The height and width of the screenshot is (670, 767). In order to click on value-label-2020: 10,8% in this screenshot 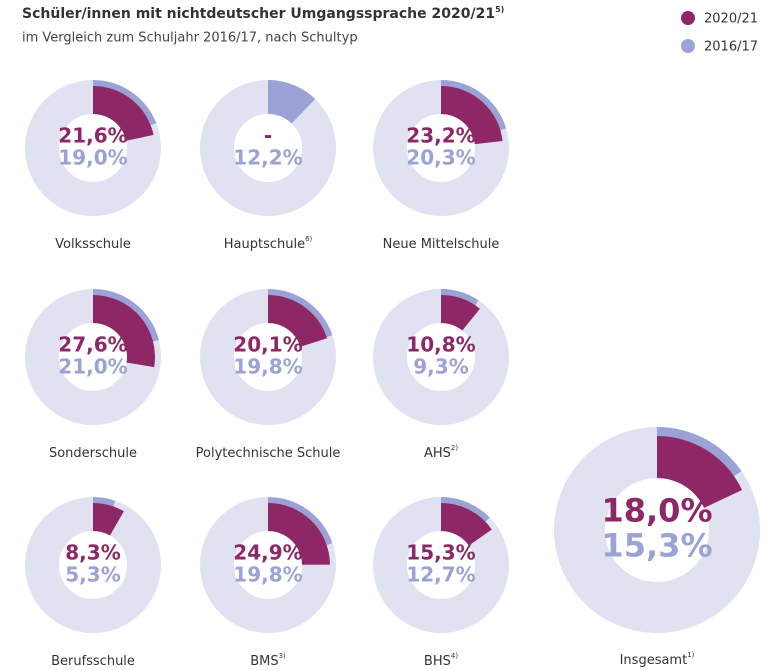, I will do `click(440, 345)`.